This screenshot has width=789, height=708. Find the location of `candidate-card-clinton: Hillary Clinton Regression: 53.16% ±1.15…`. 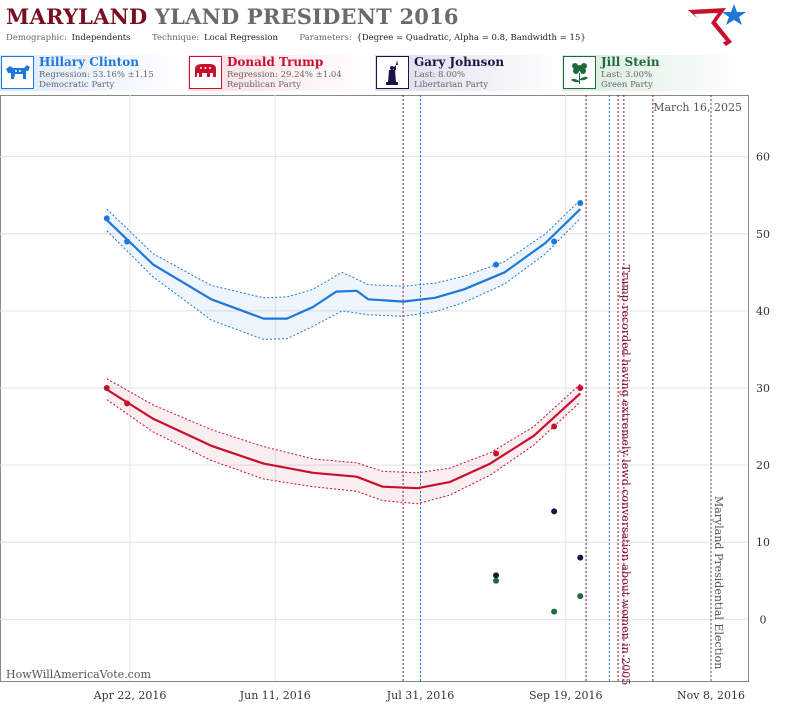

candidate-card-clinton: Hillary Clinton Regression: 53.16% ±1.15… is located at coordinates (93, 73).